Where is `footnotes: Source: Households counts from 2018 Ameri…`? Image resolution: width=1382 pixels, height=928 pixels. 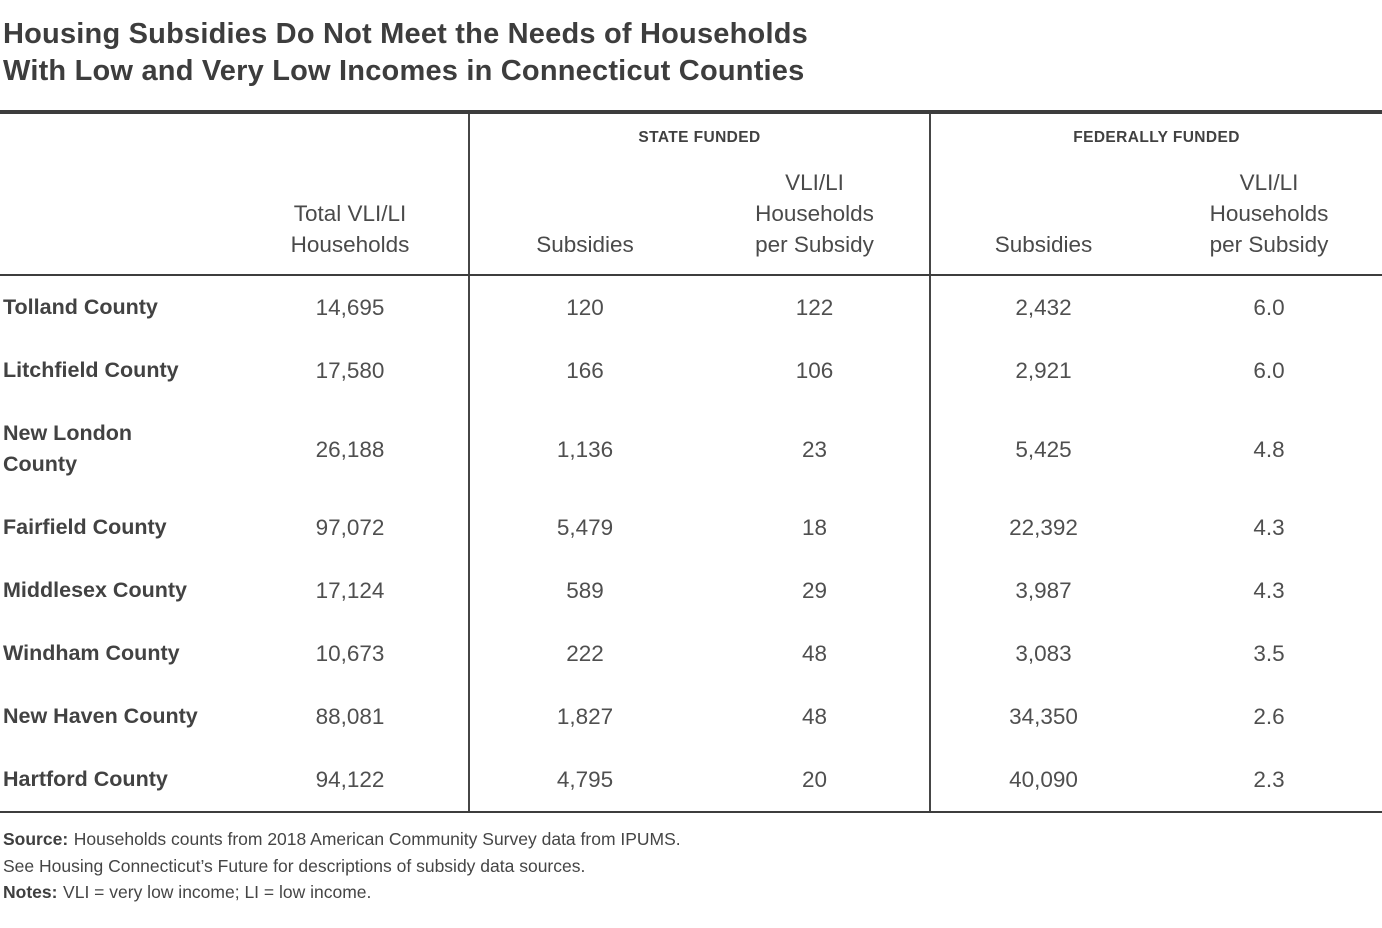 footnotes: Source: Households counts from 2018 Ameri… is located at coordinates (691, 866).